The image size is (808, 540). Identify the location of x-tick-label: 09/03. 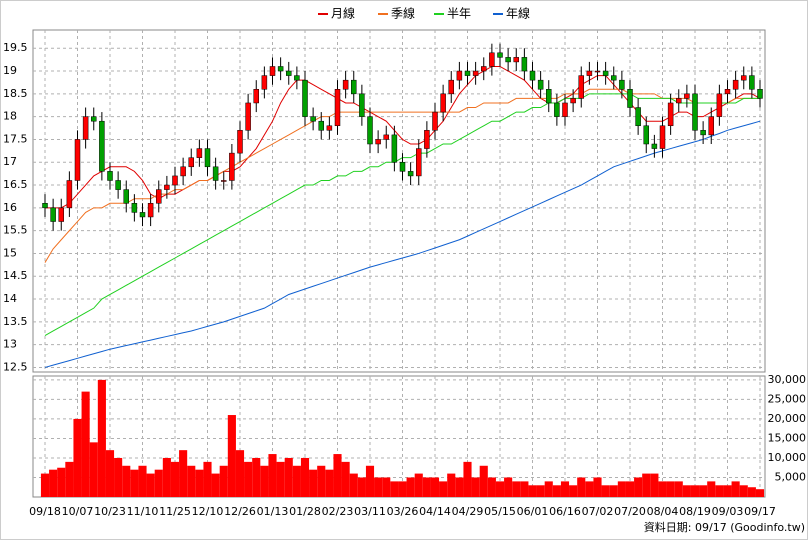
(728, 511).